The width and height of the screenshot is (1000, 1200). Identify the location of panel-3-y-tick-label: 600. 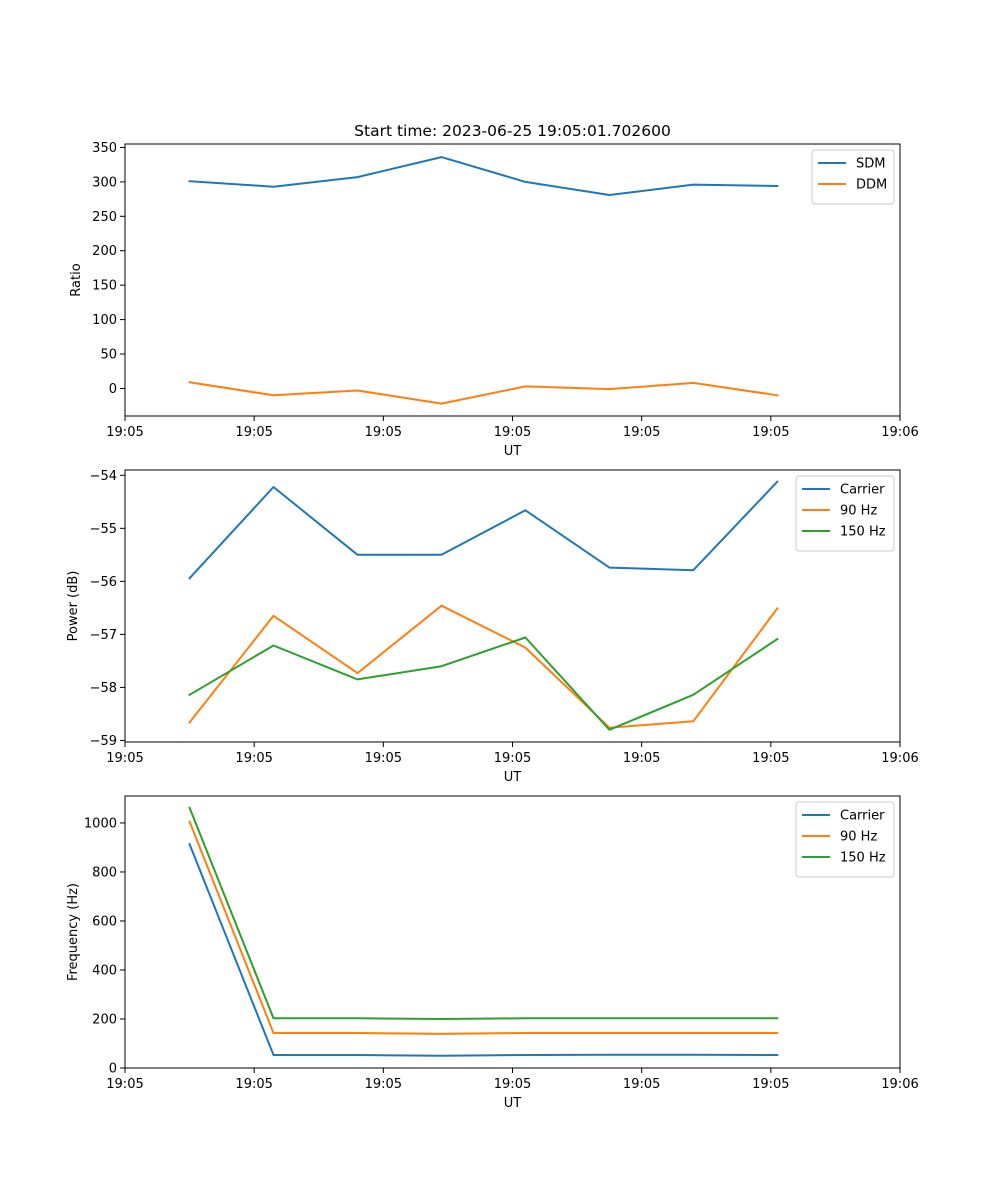
(104, 921).